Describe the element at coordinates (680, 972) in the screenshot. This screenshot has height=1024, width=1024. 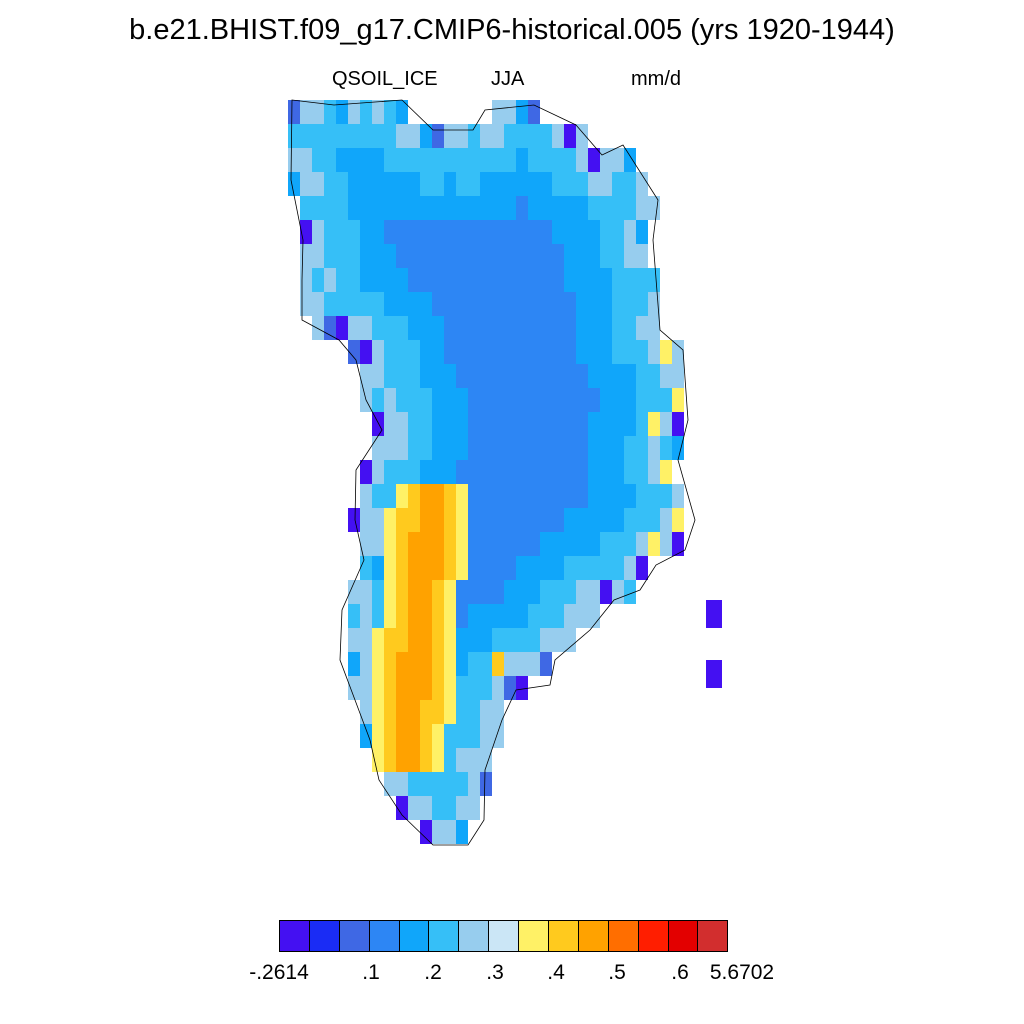
I see `colorbar-tick-label: .6` at that location.